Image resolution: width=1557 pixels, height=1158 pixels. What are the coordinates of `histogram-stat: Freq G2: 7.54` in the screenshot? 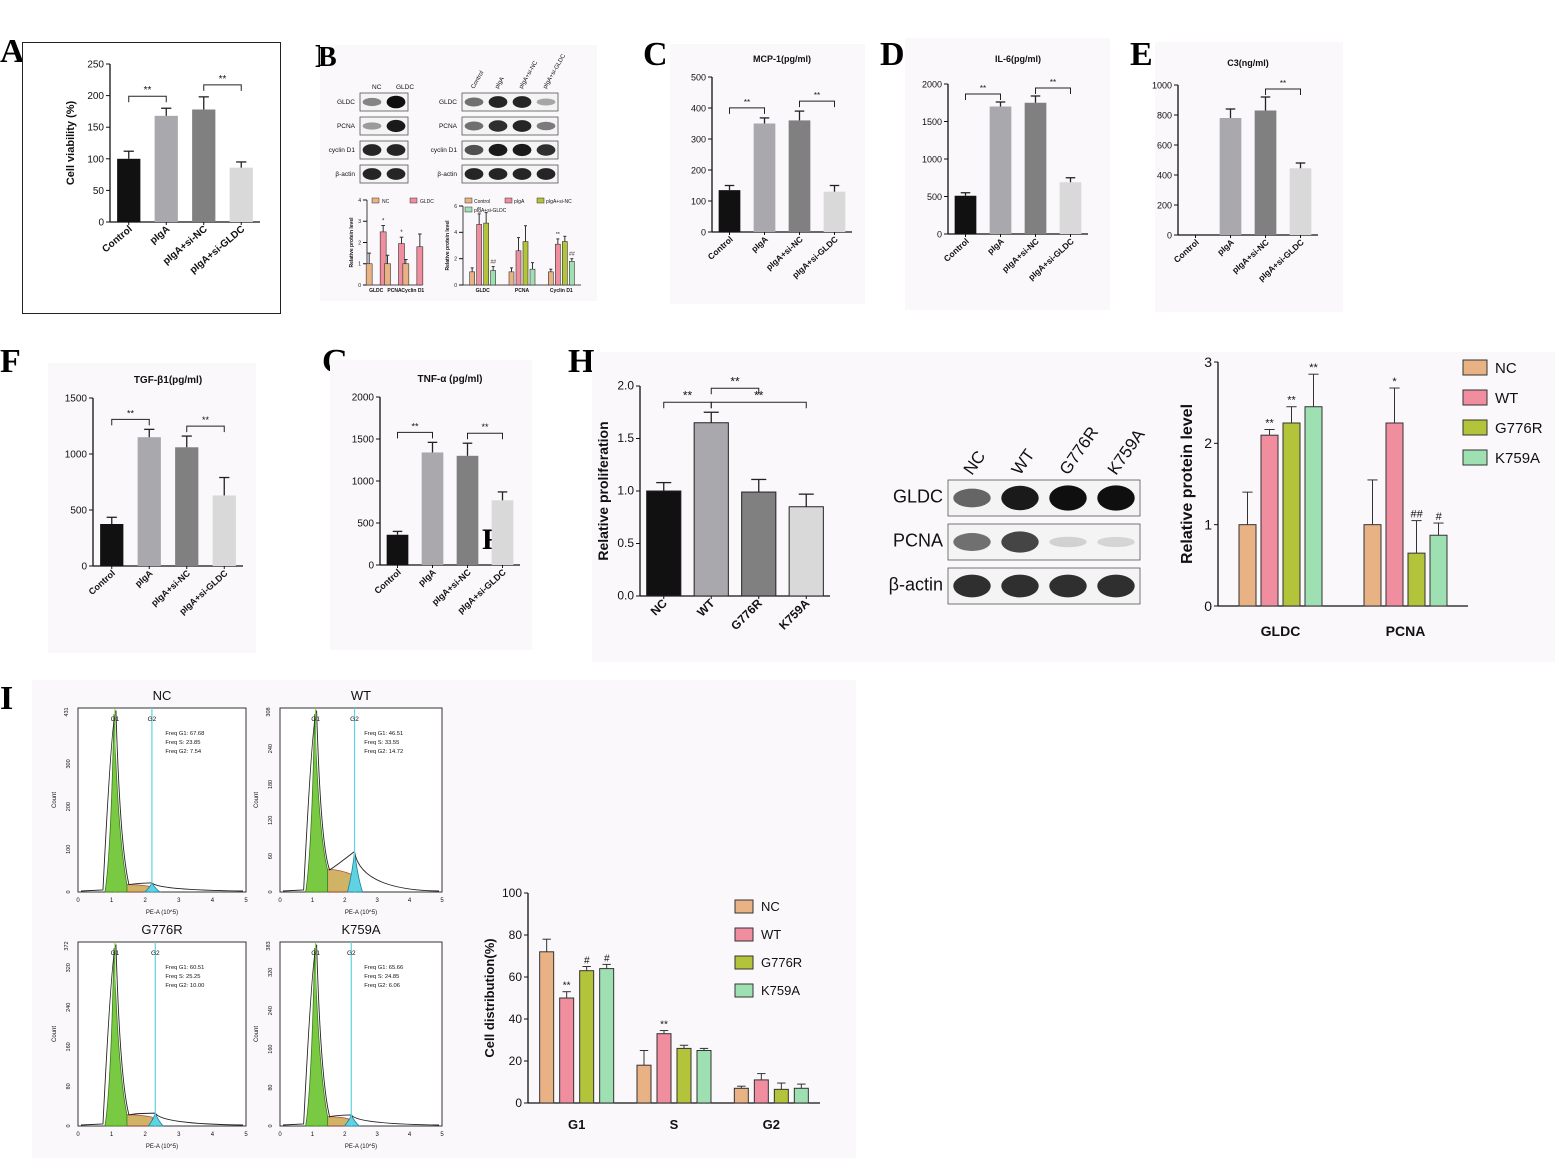 It's located at (183, 752).